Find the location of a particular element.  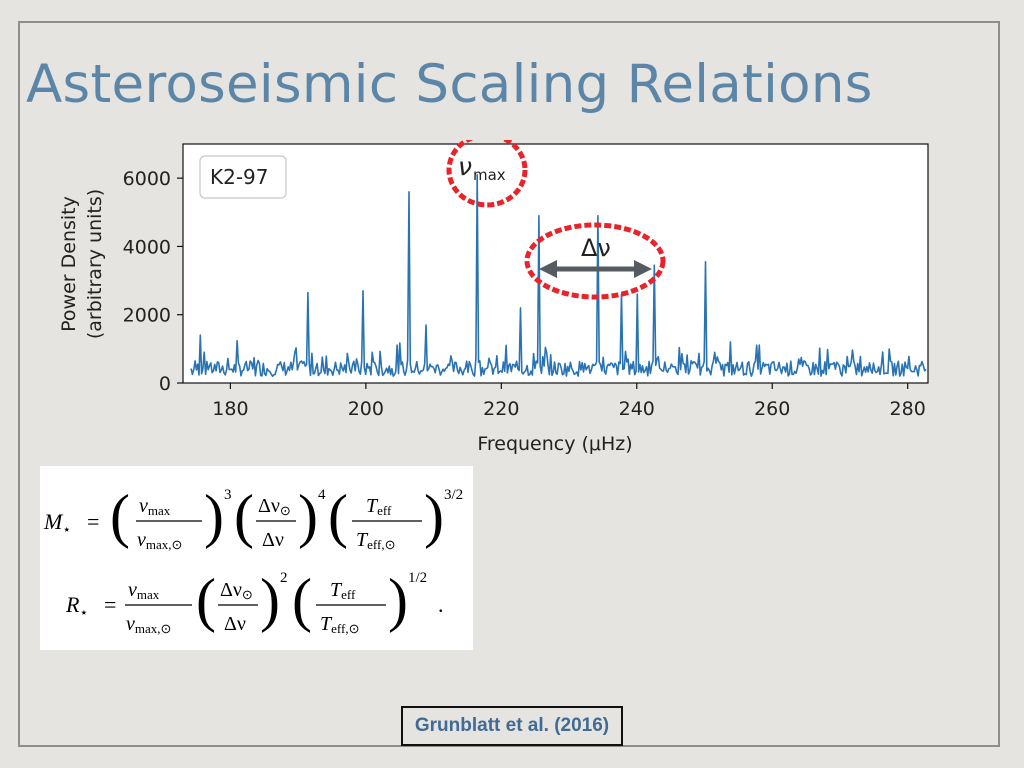

radius-trailing-period: . is located at coordinates (441, 604).